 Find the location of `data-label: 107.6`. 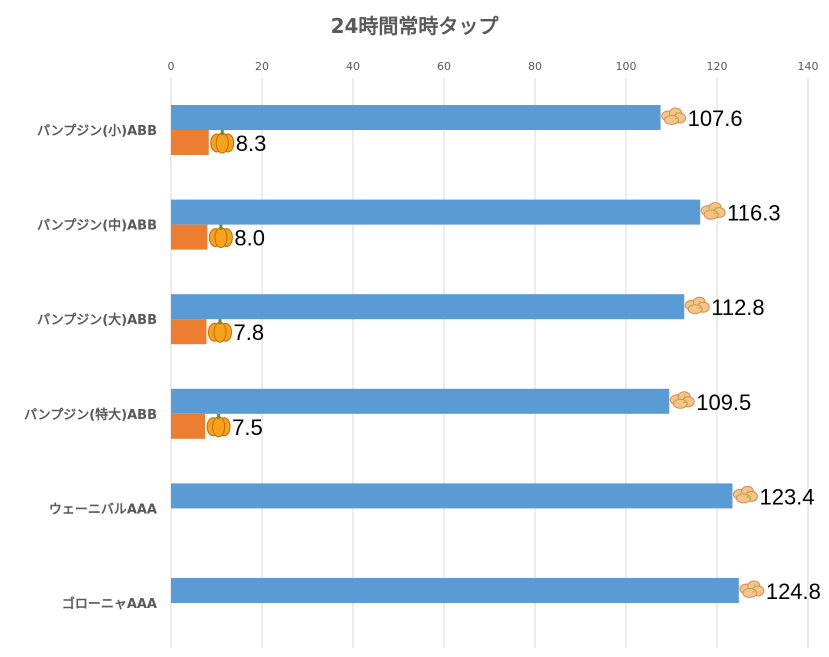

data-label: 107.6 is located at coordinates (715, 118).